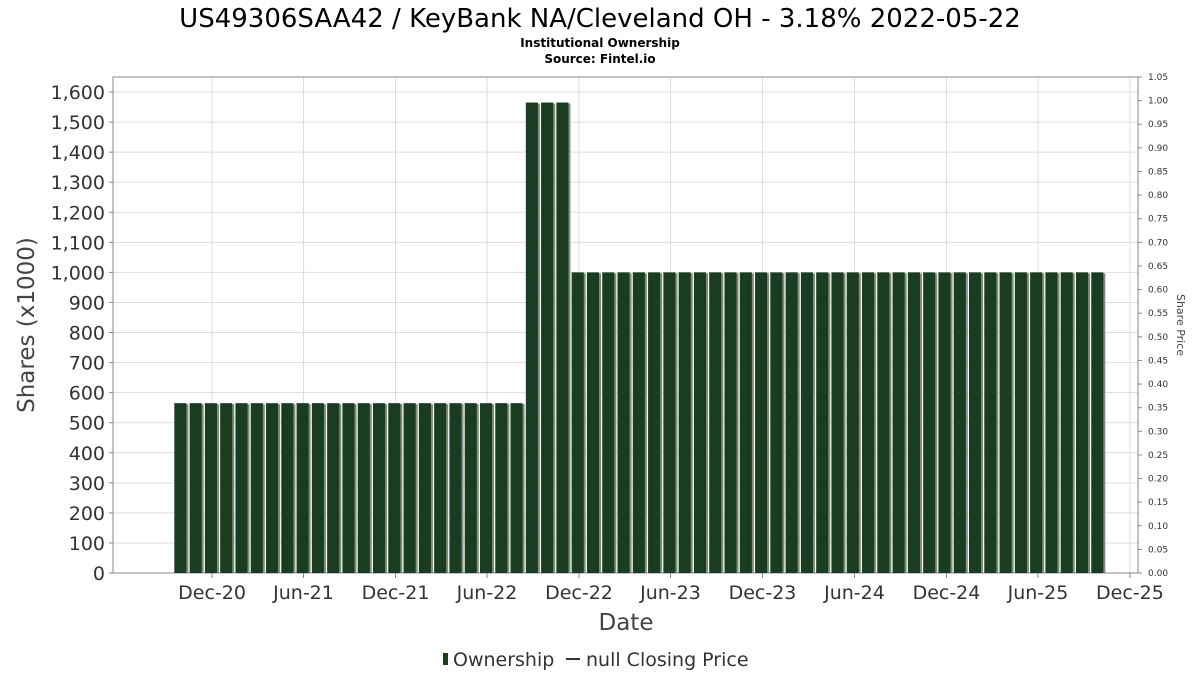 The width and height of the screenshot is (1200, 675). What do you see at coordinates (667, 660) in the screenshot?
I see `legend-price-label: null Closing Price` at bounding box center [667, 660].